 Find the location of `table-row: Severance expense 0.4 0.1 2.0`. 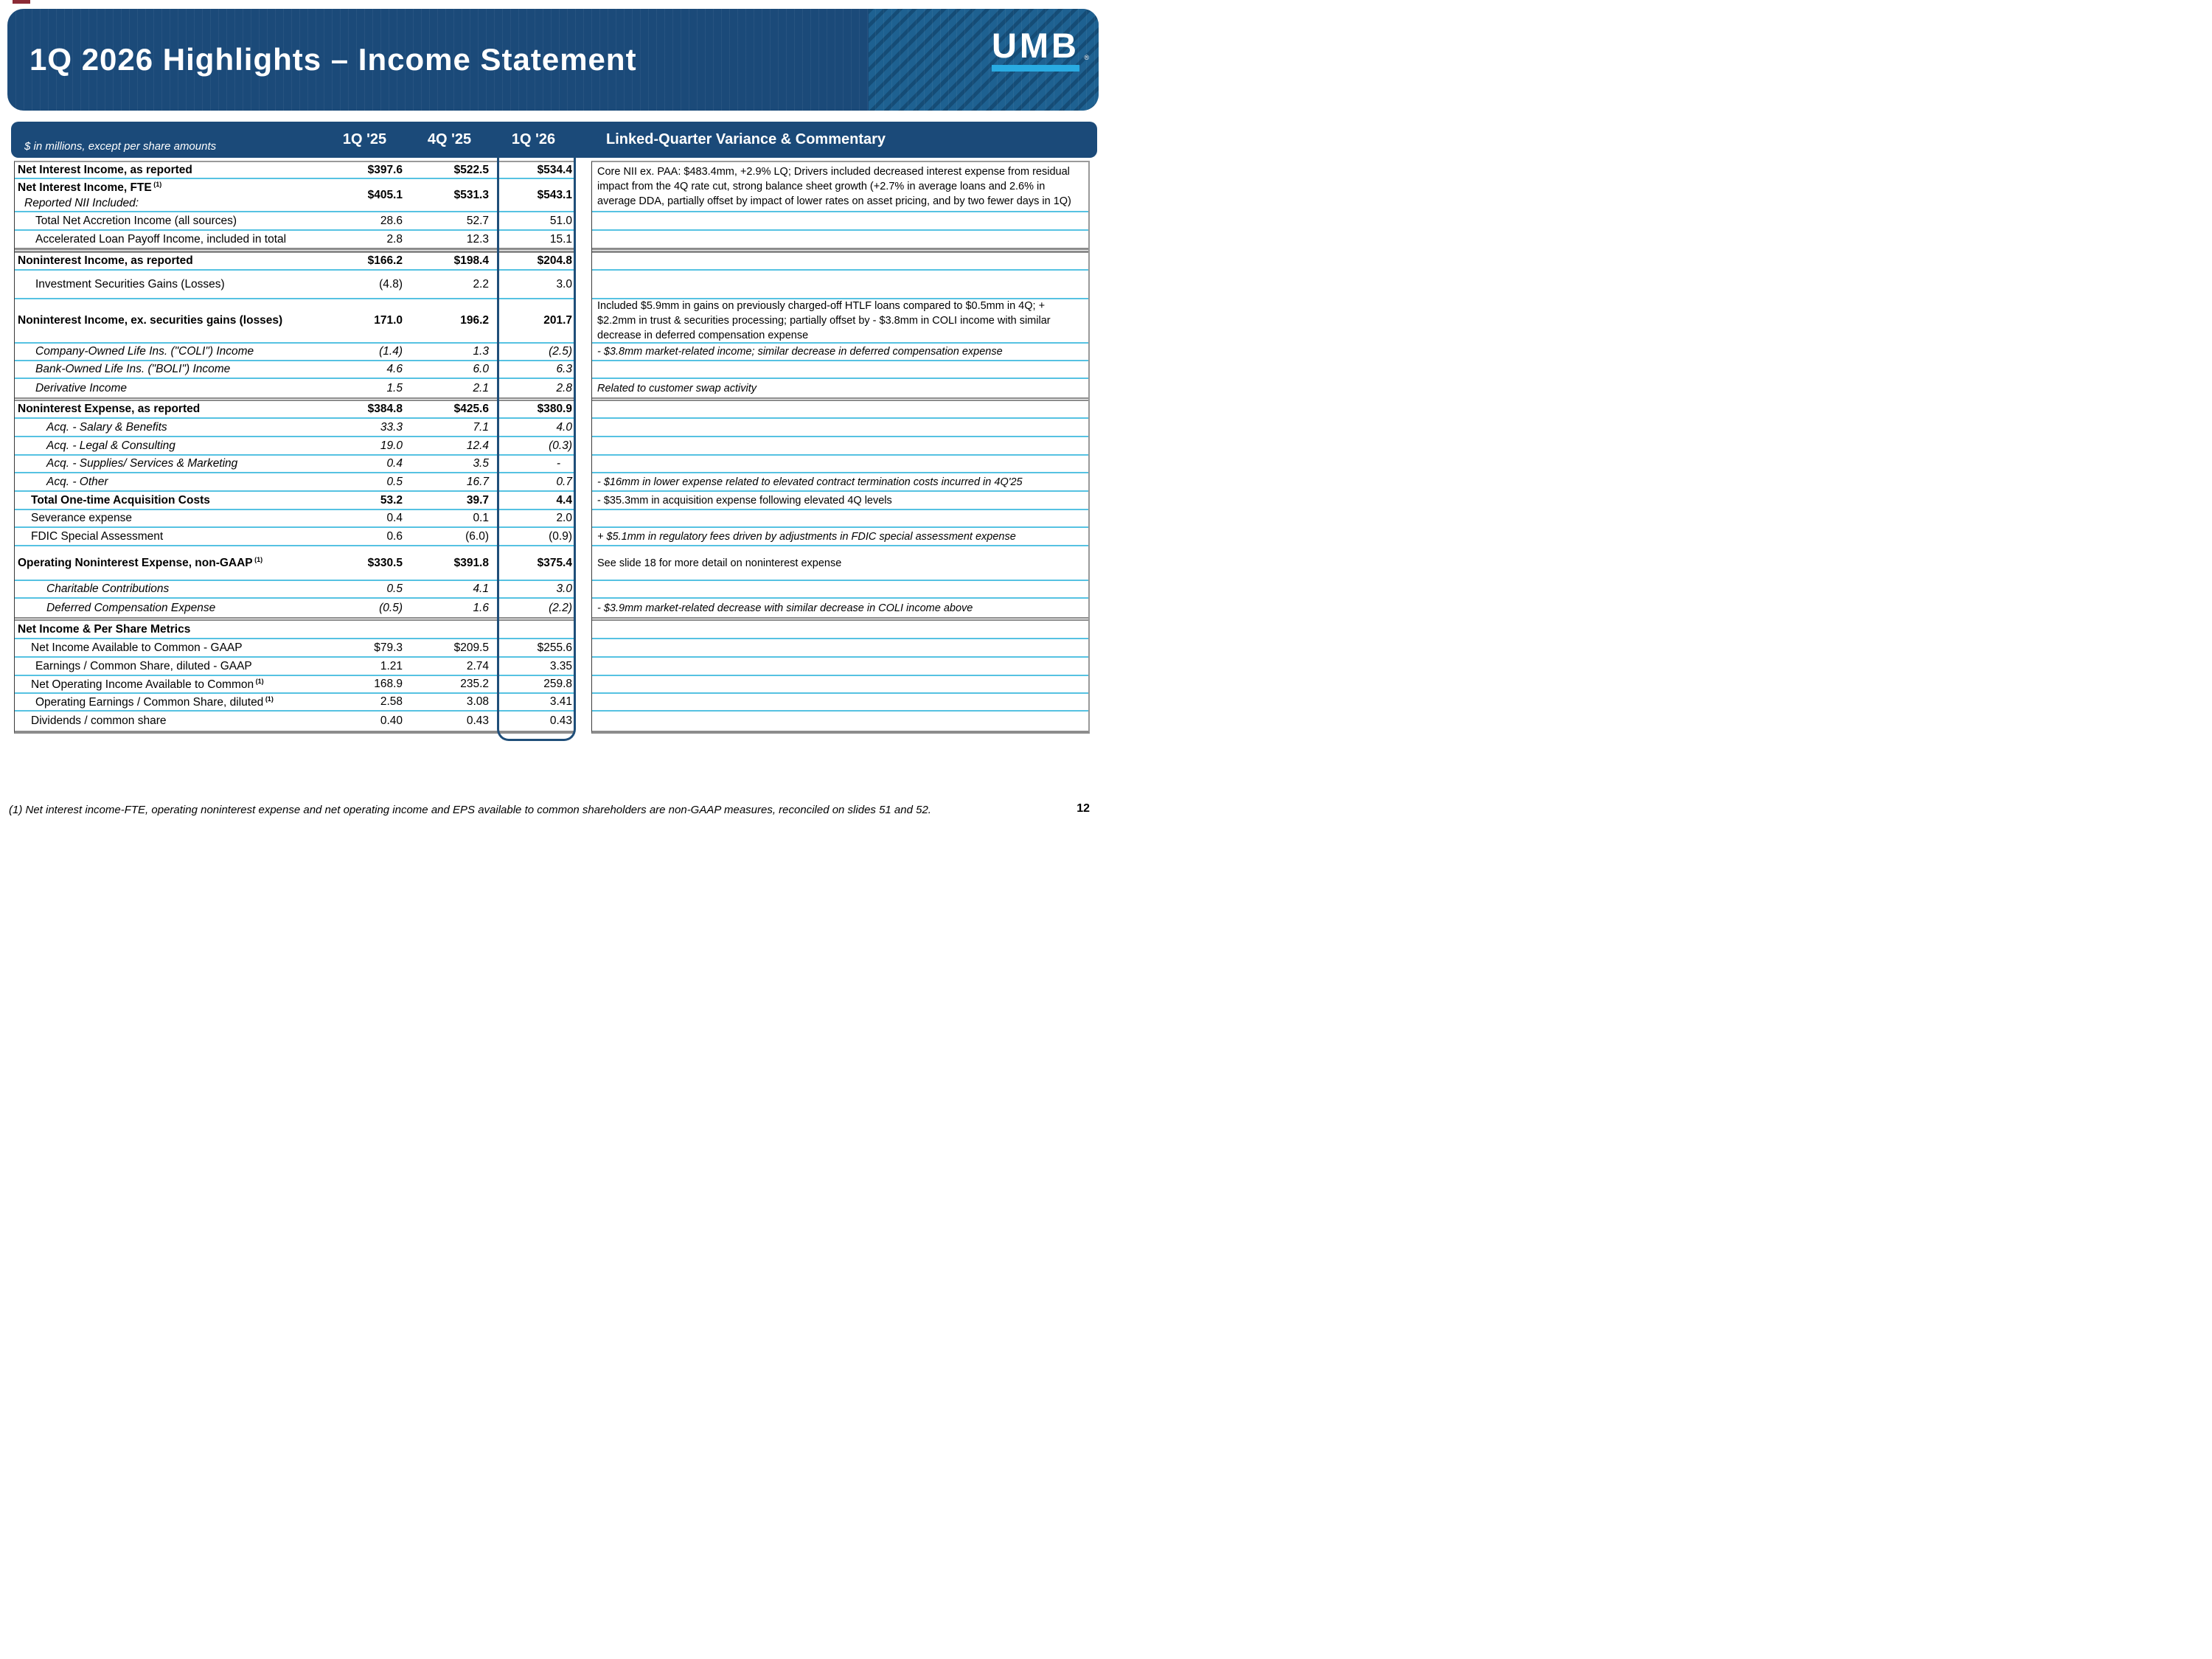

table-row: Severance expense 0.4 0.1 2.0 is located at coordinates (295, 519).